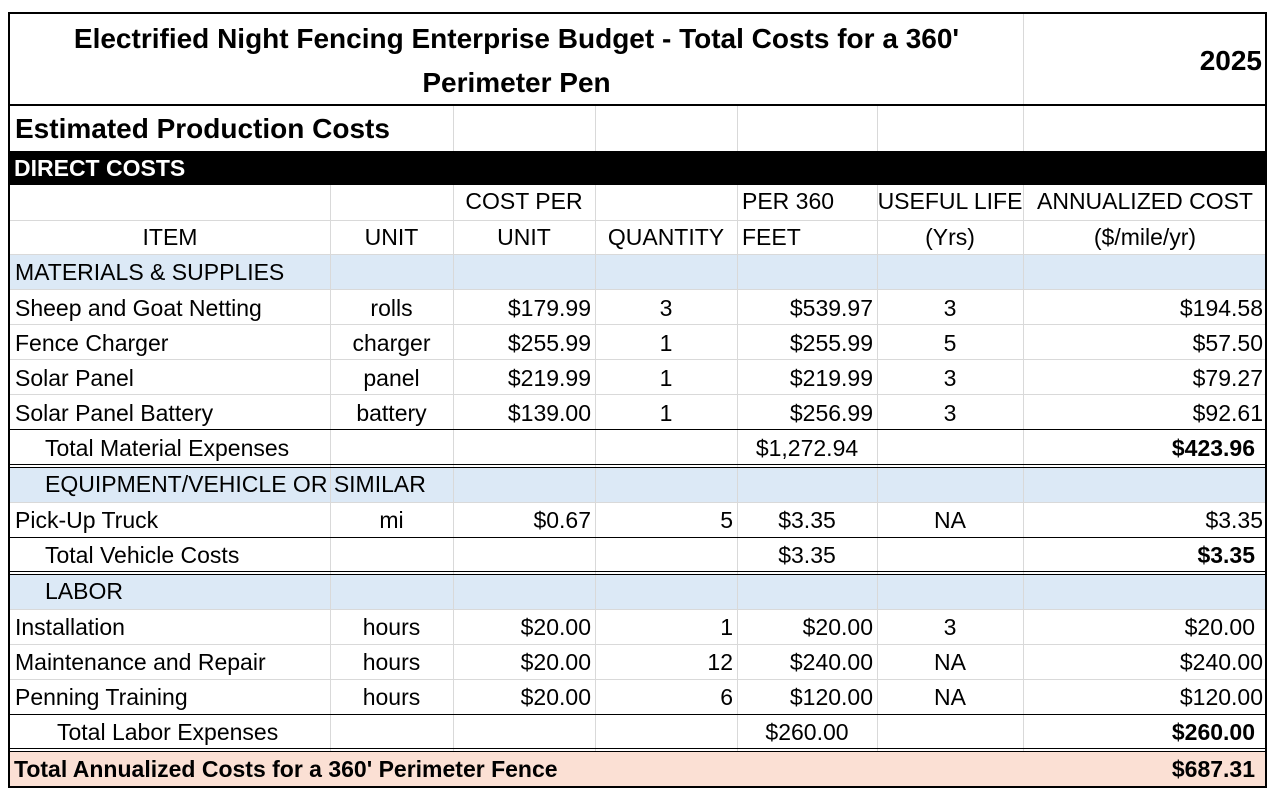 This screenshot has height=791, width=1271. What do you see at coordinates (391, 414) in the screenshot?
I see `materials-row-4-unit: battery` at bounding box center [391, 414].